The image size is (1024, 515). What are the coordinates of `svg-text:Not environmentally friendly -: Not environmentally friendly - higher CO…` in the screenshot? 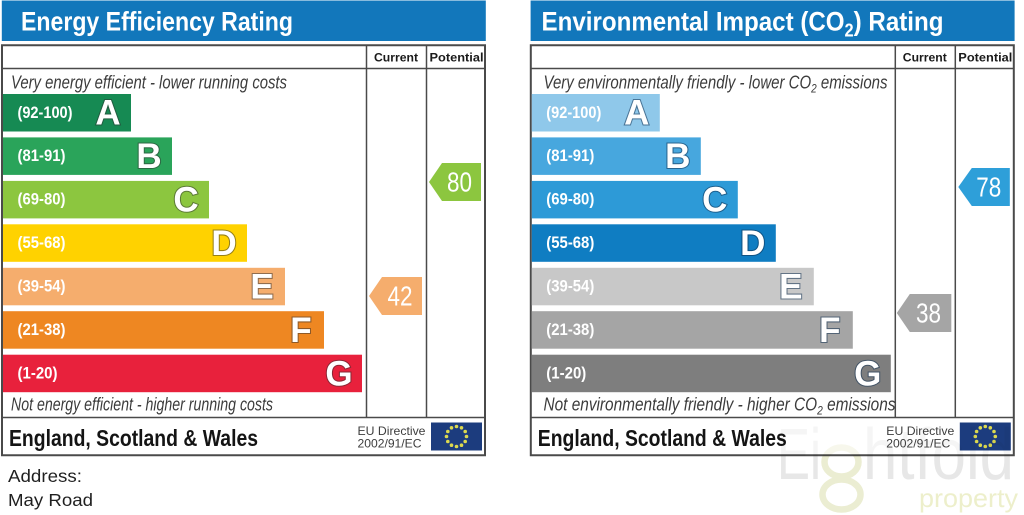 It's located at (720, 406).